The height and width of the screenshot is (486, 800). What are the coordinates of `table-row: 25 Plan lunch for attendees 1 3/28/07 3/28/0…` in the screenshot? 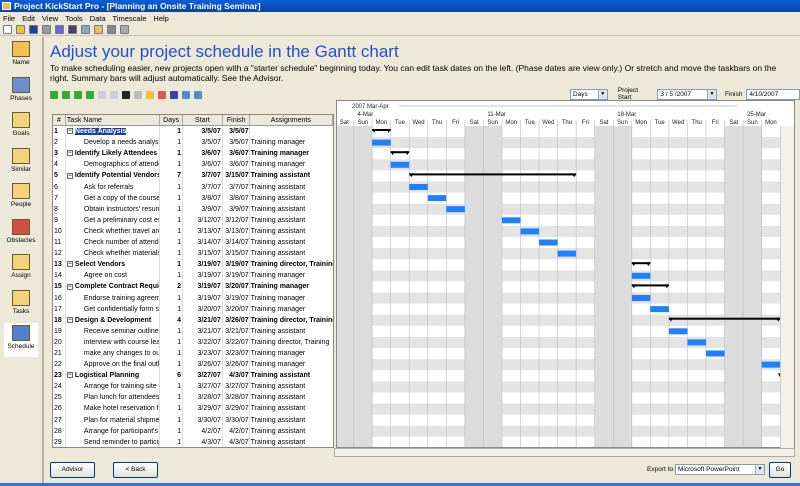 It's located at (193, 398).